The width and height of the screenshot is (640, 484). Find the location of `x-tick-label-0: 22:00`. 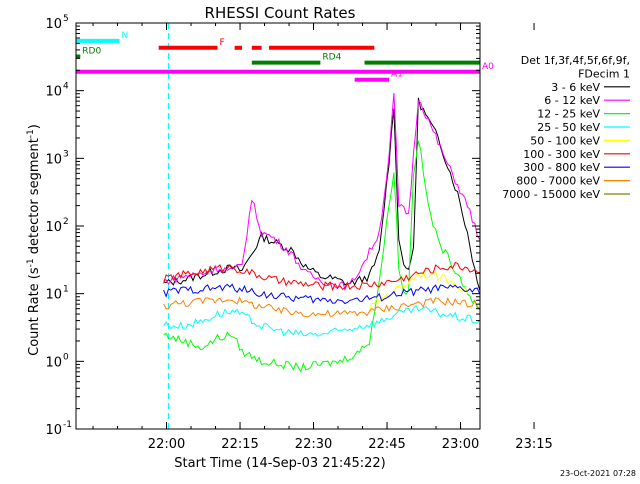

x-tick-label-0: 22:00 is located at coordinates (166, 444).